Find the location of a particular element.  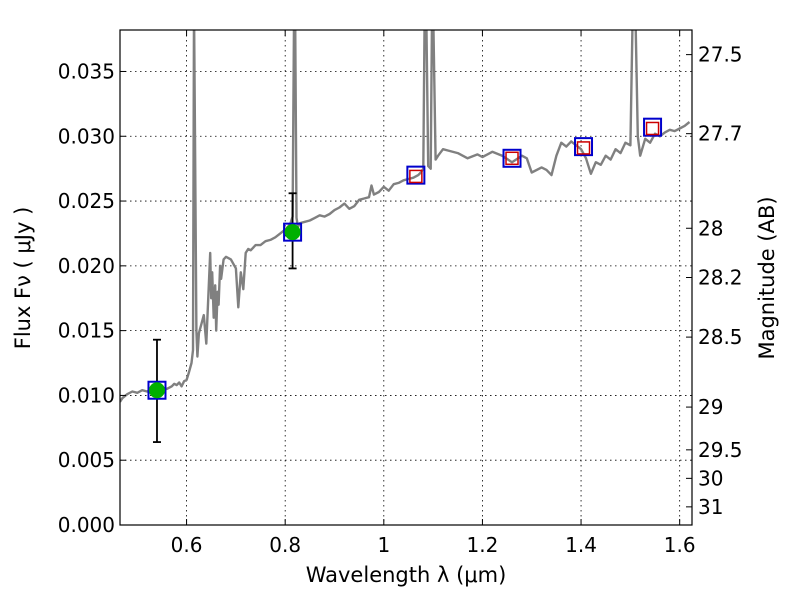

x-tick-label: 1.4 is located at coordinates (581, 545).